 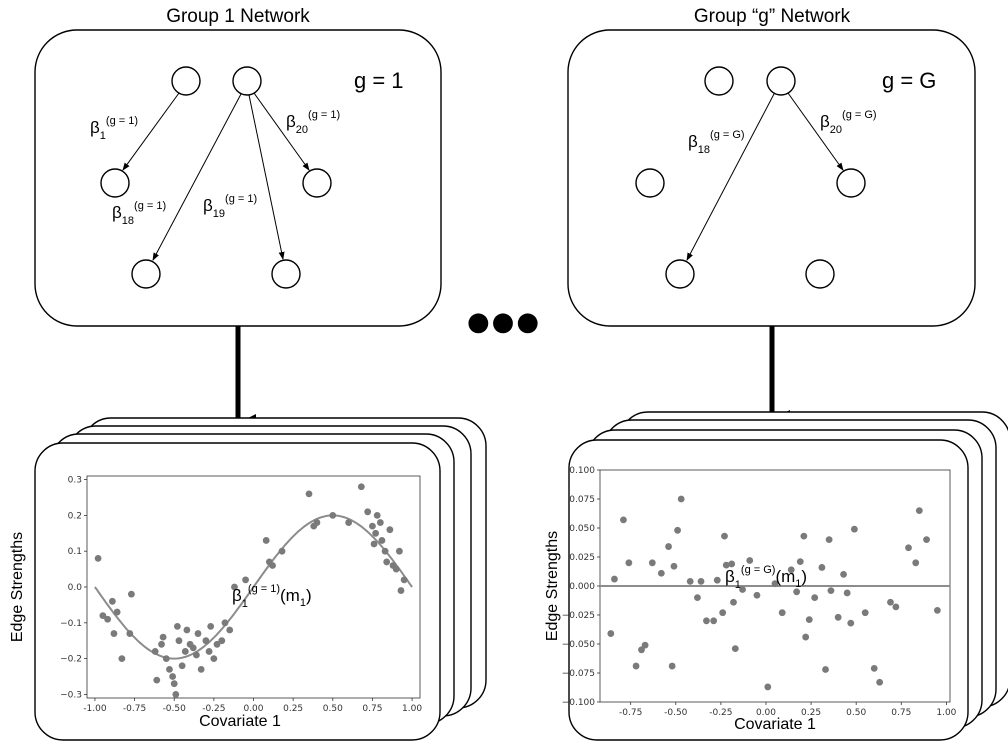 I want to click on y-tick-label: 0.100, so click(x=582, y=471).